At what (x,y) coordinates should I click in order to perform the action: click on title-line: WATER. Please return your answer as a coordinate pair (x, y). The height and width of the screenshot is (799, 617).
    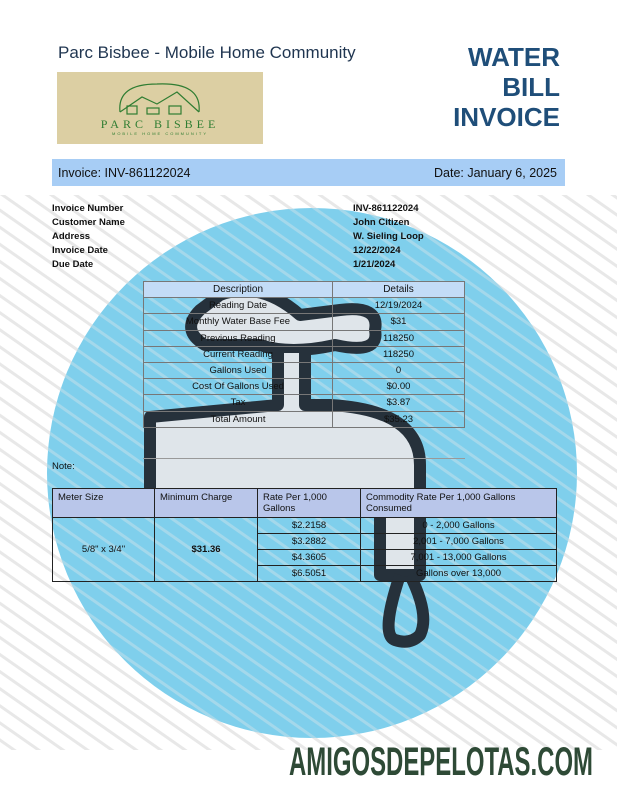
    Looking at the image, I should click on (514, 57).